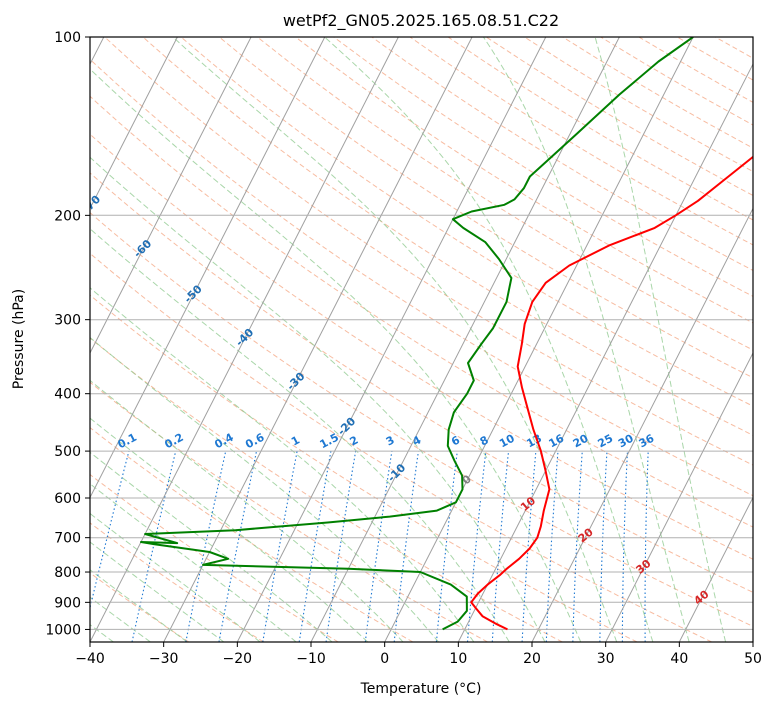  I want to click on mixing-ratio-label: 30, so click(626, 441).